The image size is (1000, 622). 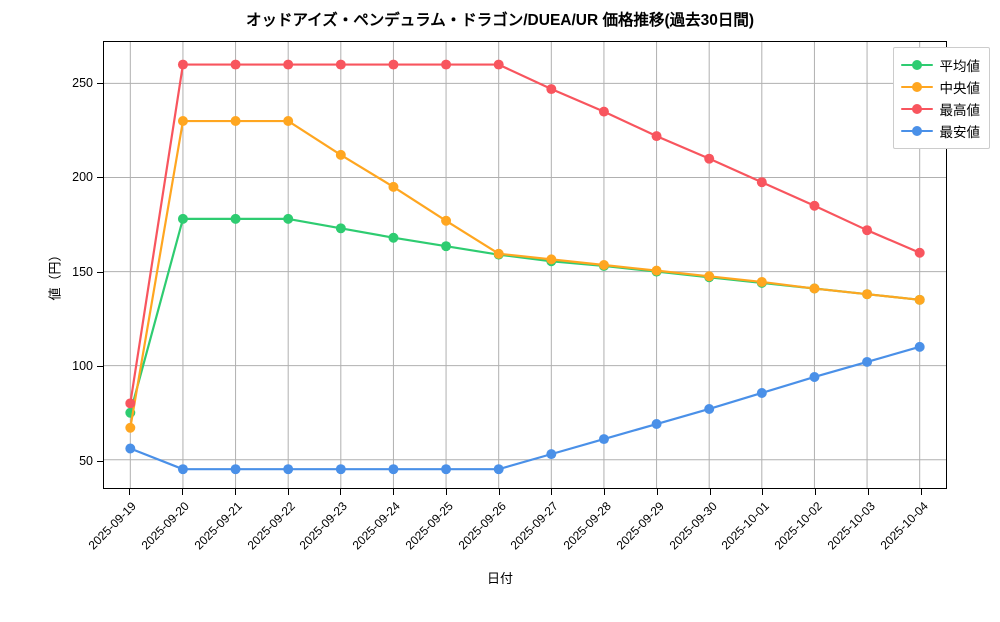 I want to click on chart-legend: 平均値中央値最高値最安値, so click(x=941, y=98).